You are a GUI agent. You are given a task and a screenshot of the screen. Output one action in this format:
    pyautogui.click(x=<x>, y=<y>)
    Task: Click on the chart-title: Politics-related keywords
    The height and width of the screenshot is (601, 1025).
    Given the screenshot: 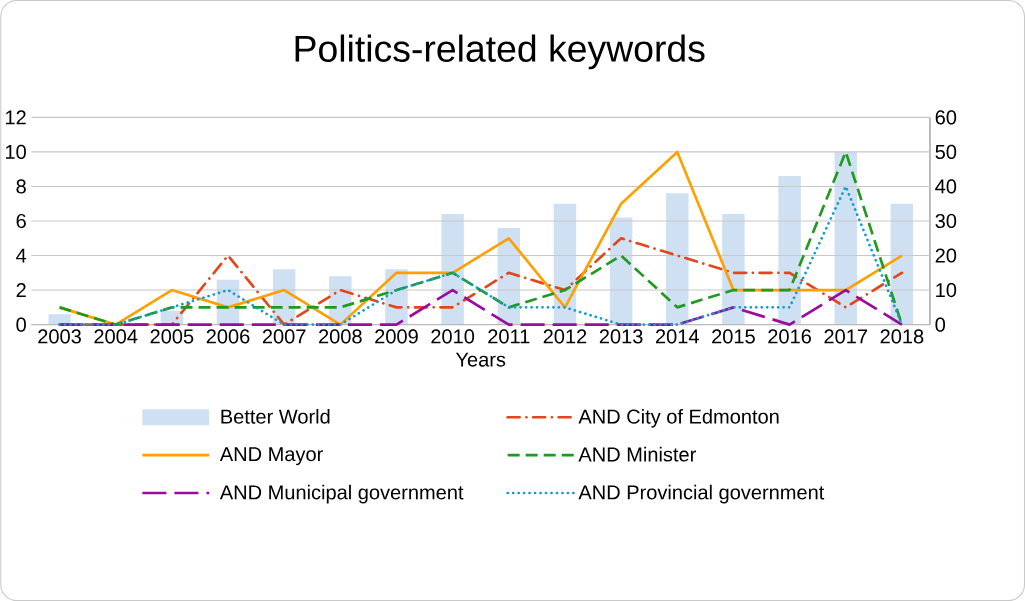 What is the action you would take?
    pyautogui.click(x=500, y=52)
    